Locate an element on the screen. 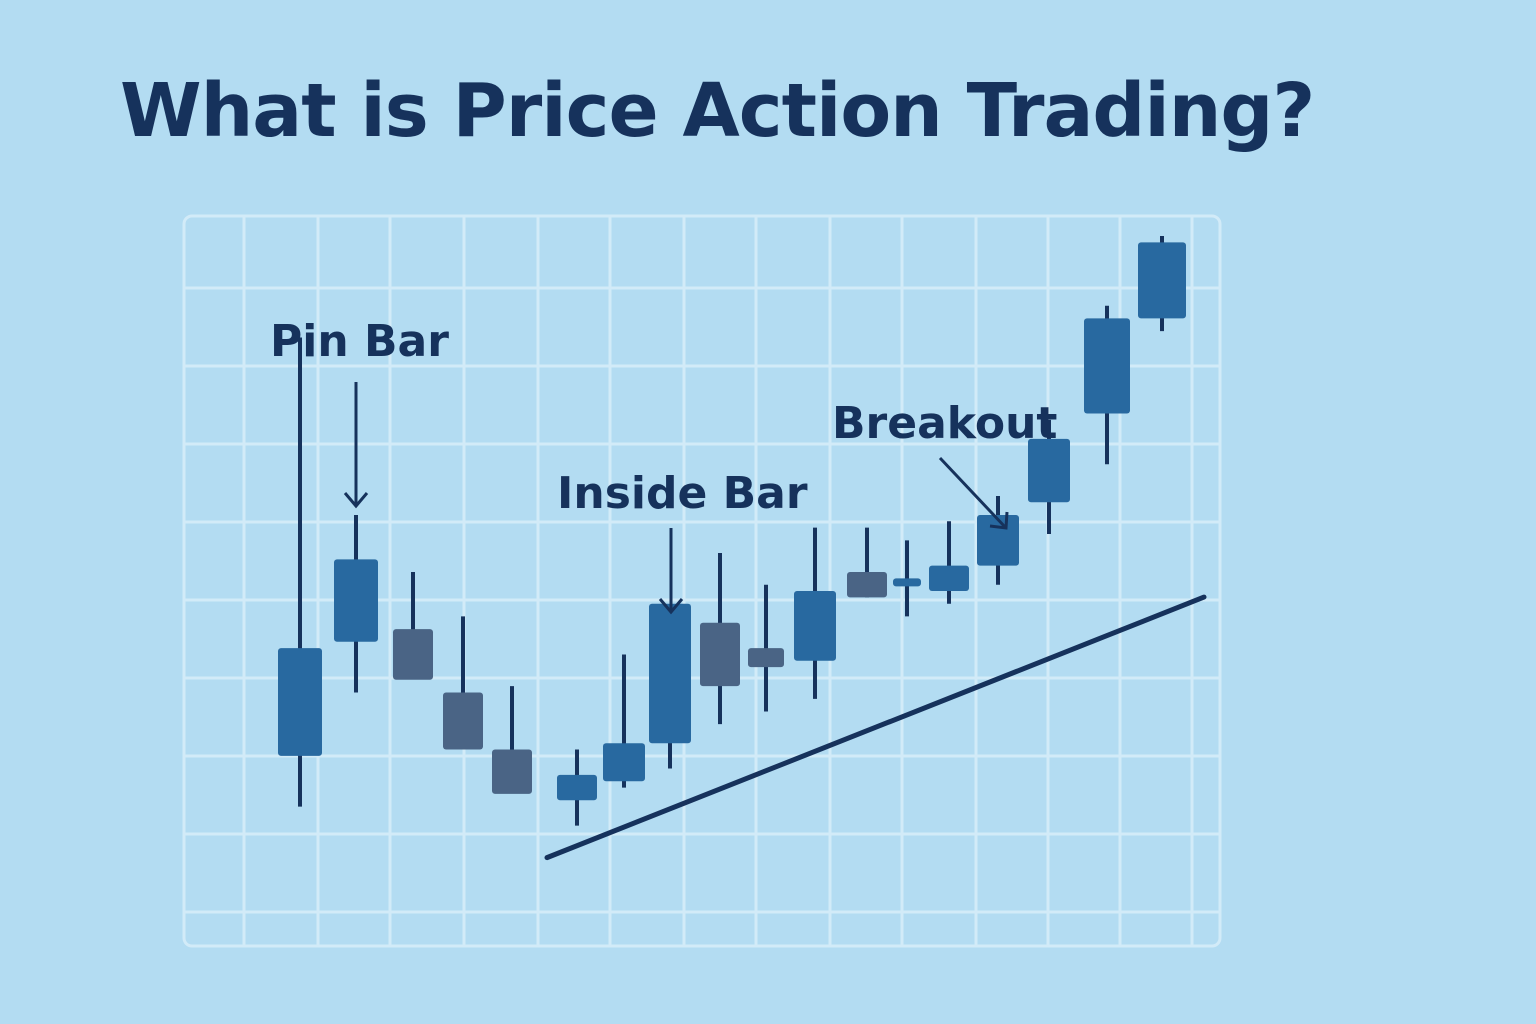  annotation-label: Pin Bar is located at coordinates (359, 341).